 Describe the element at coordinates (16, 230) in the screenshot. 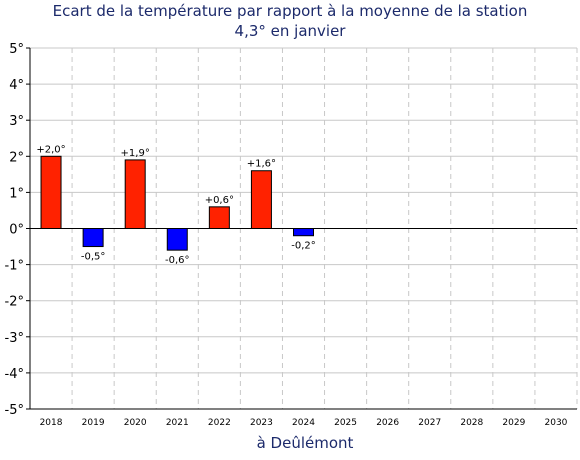

I see `y-tick-label: 0°` at that location.